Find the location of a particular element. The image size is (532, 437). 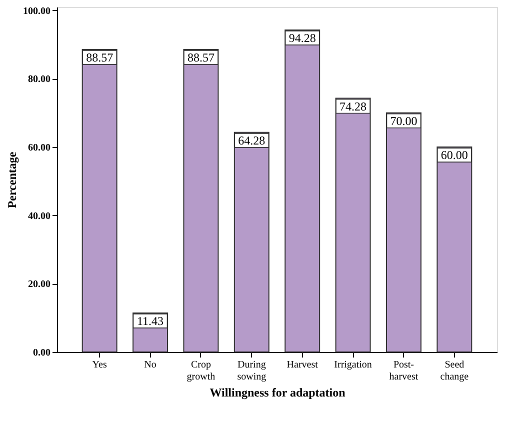

x-tick-label: Seed change is located at coordinates (455, 371).